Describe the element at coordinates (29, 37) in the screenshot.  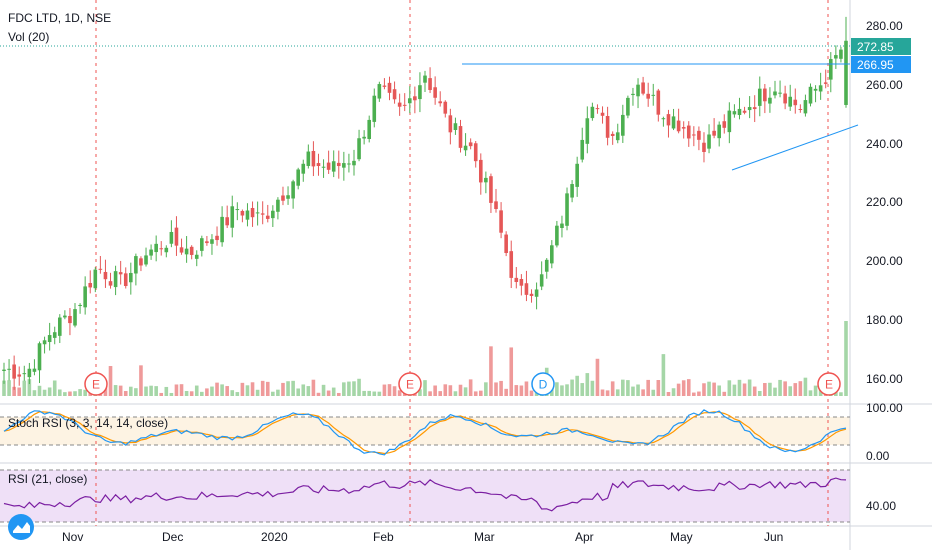
I see `volume-legend: Vol (20)` at that location.